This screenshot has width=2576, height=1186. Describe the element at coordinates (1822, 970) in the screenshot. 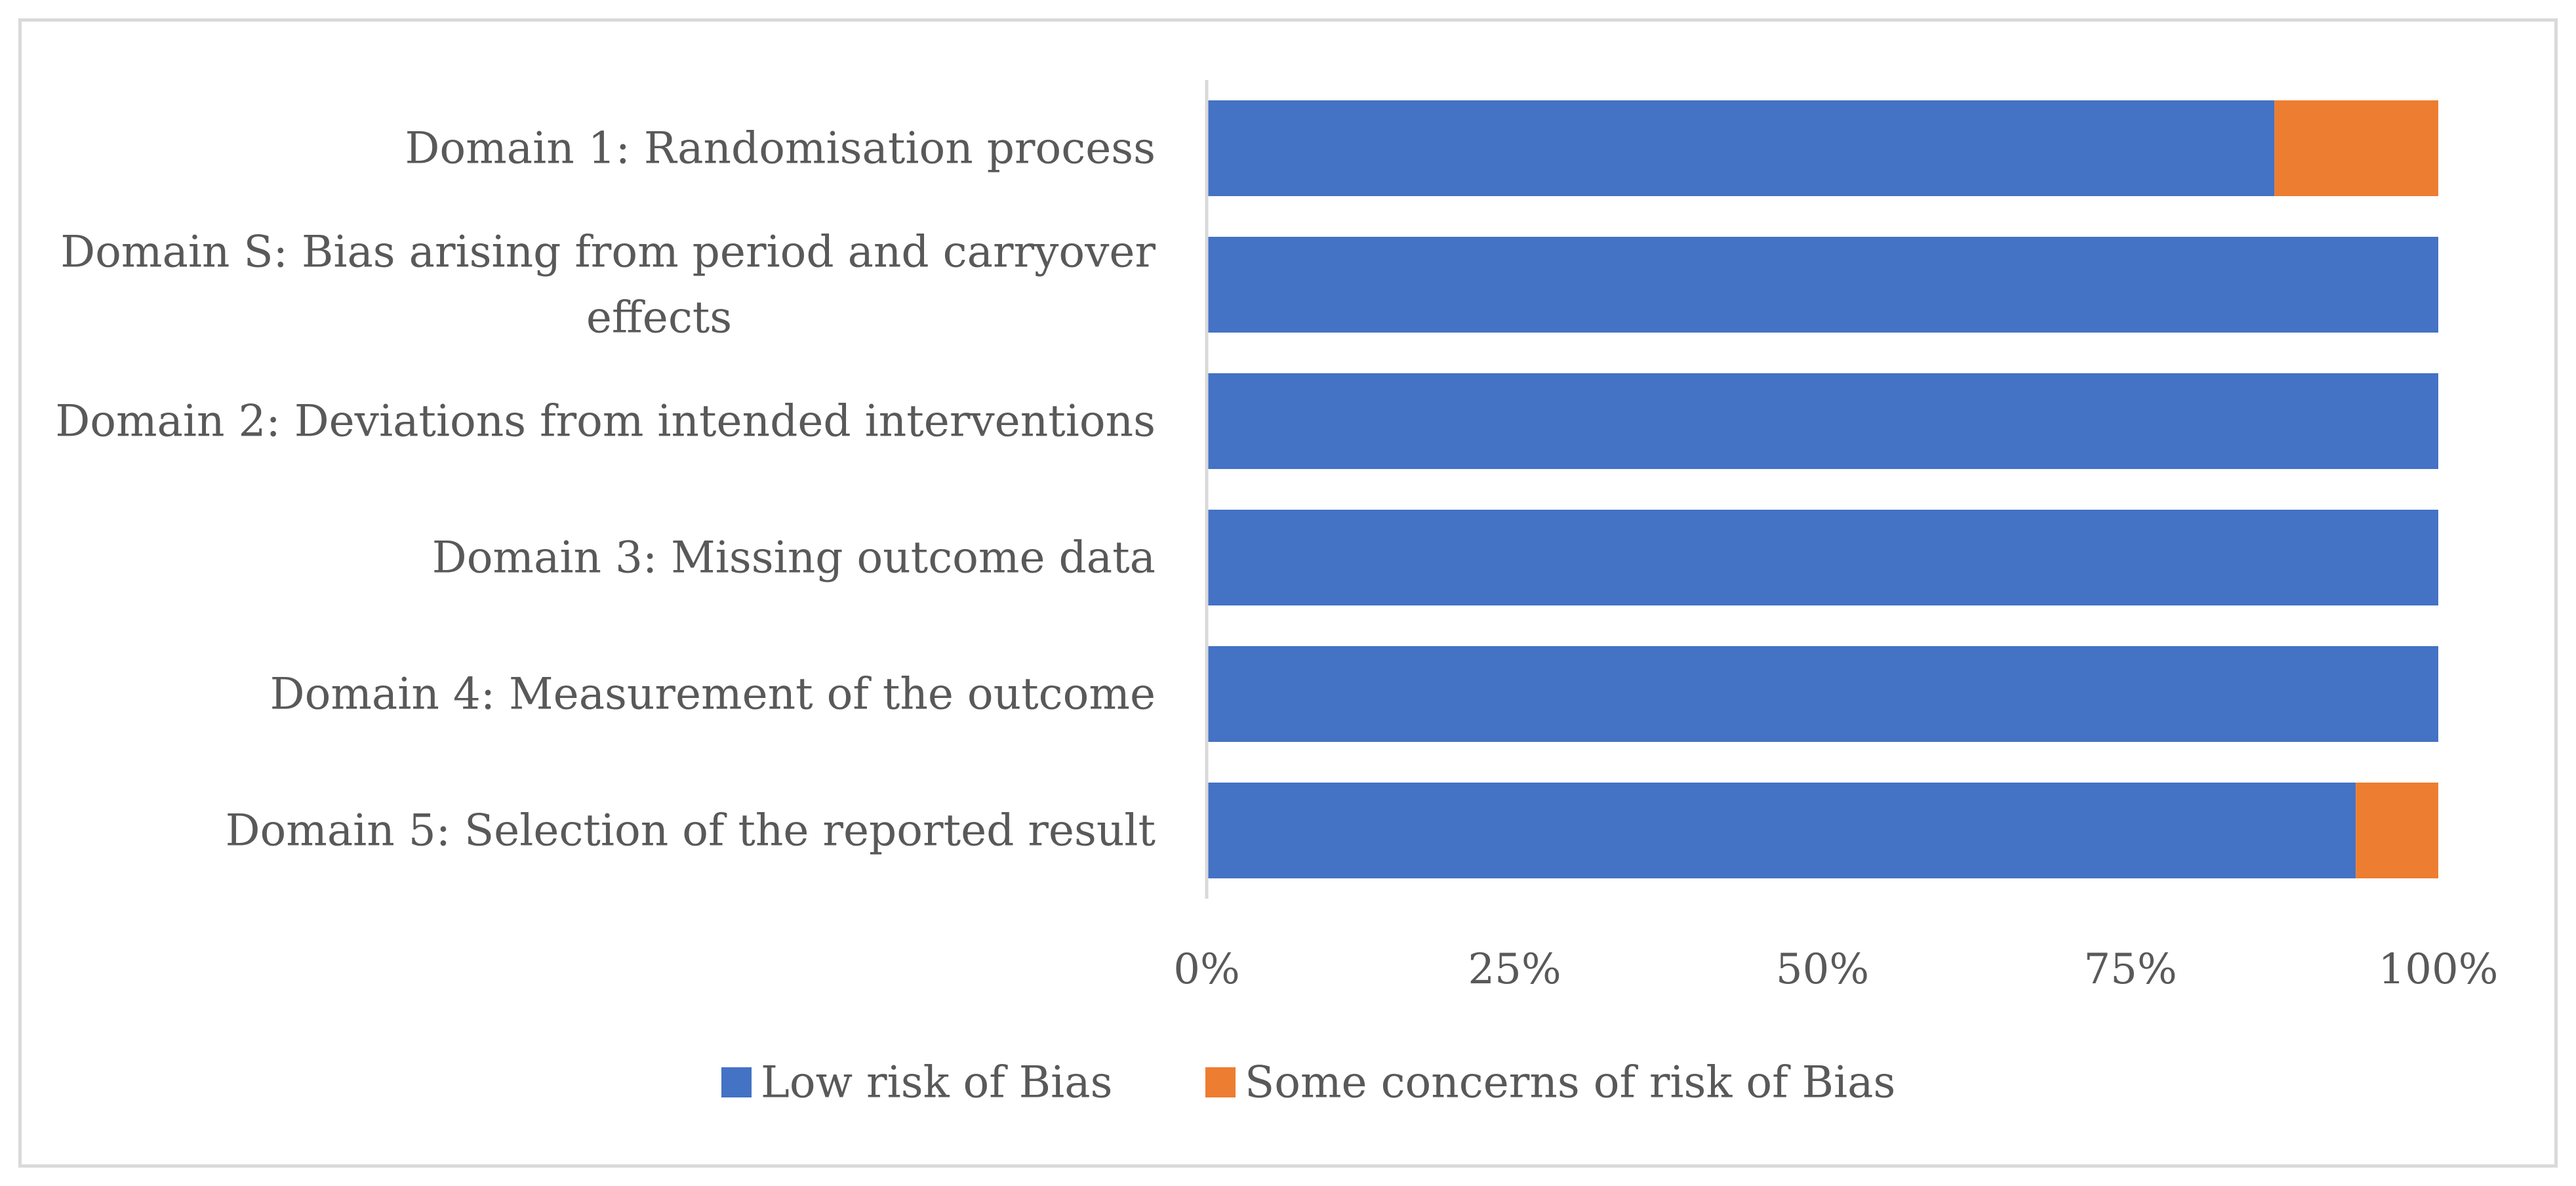

I see `x-tick-label: 50%` at that location.